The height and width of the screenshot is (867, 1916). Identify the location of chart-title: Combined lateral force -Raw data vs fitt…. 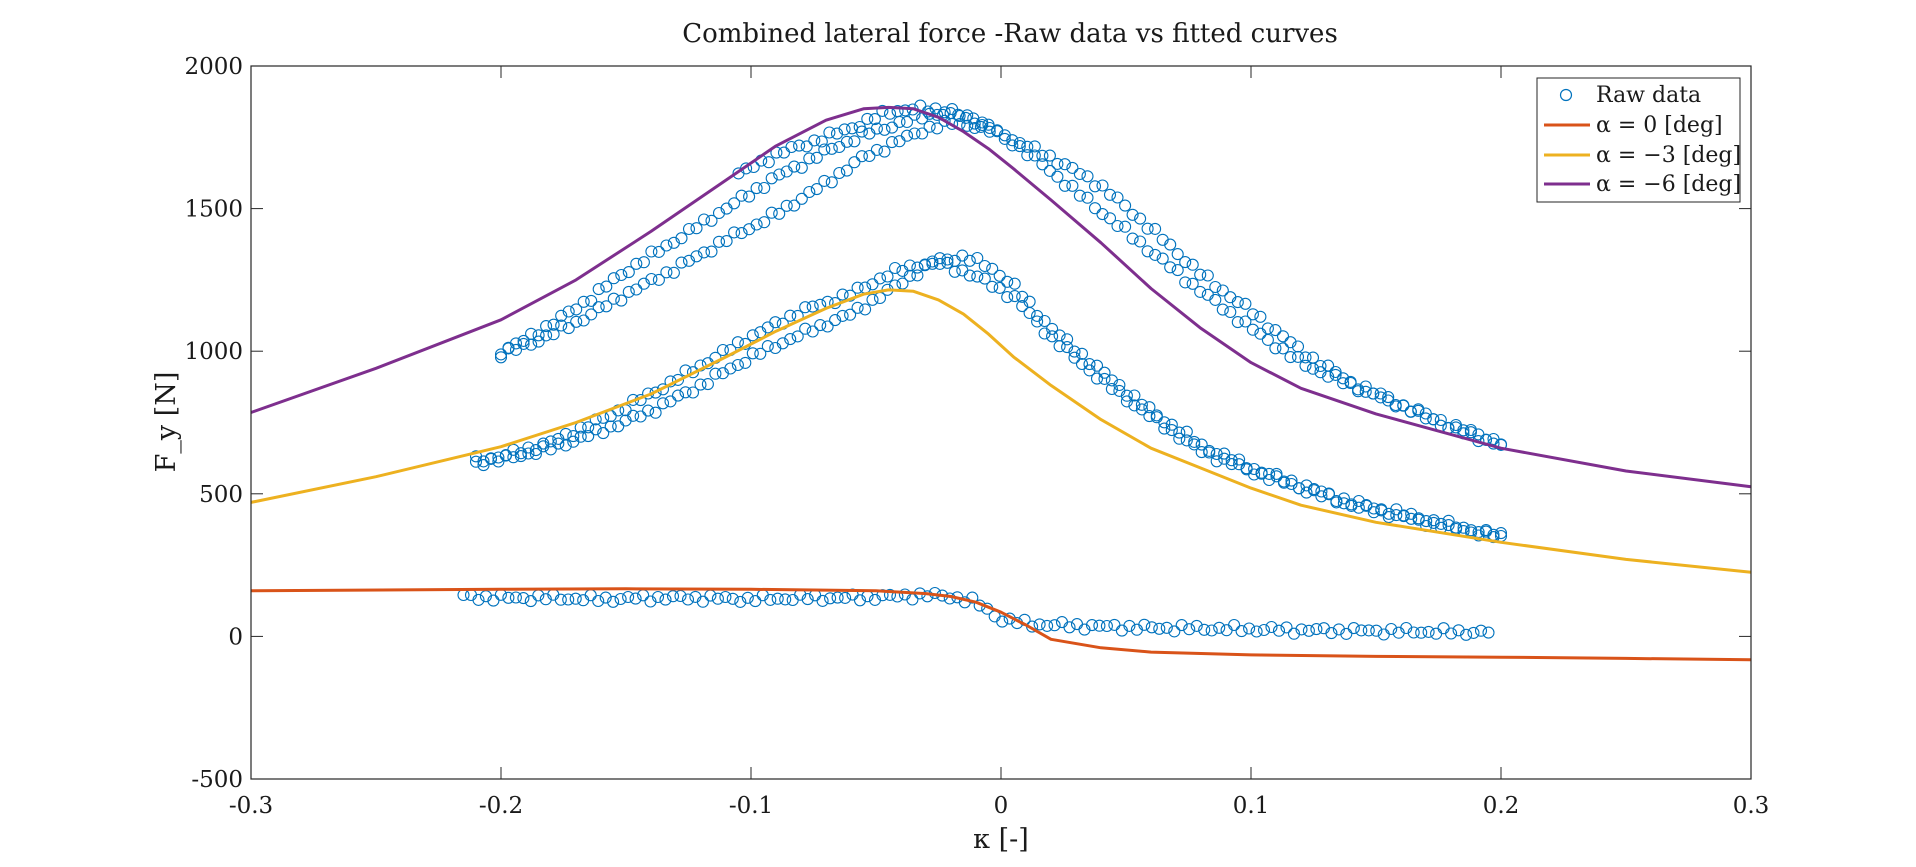
(1010, 34).